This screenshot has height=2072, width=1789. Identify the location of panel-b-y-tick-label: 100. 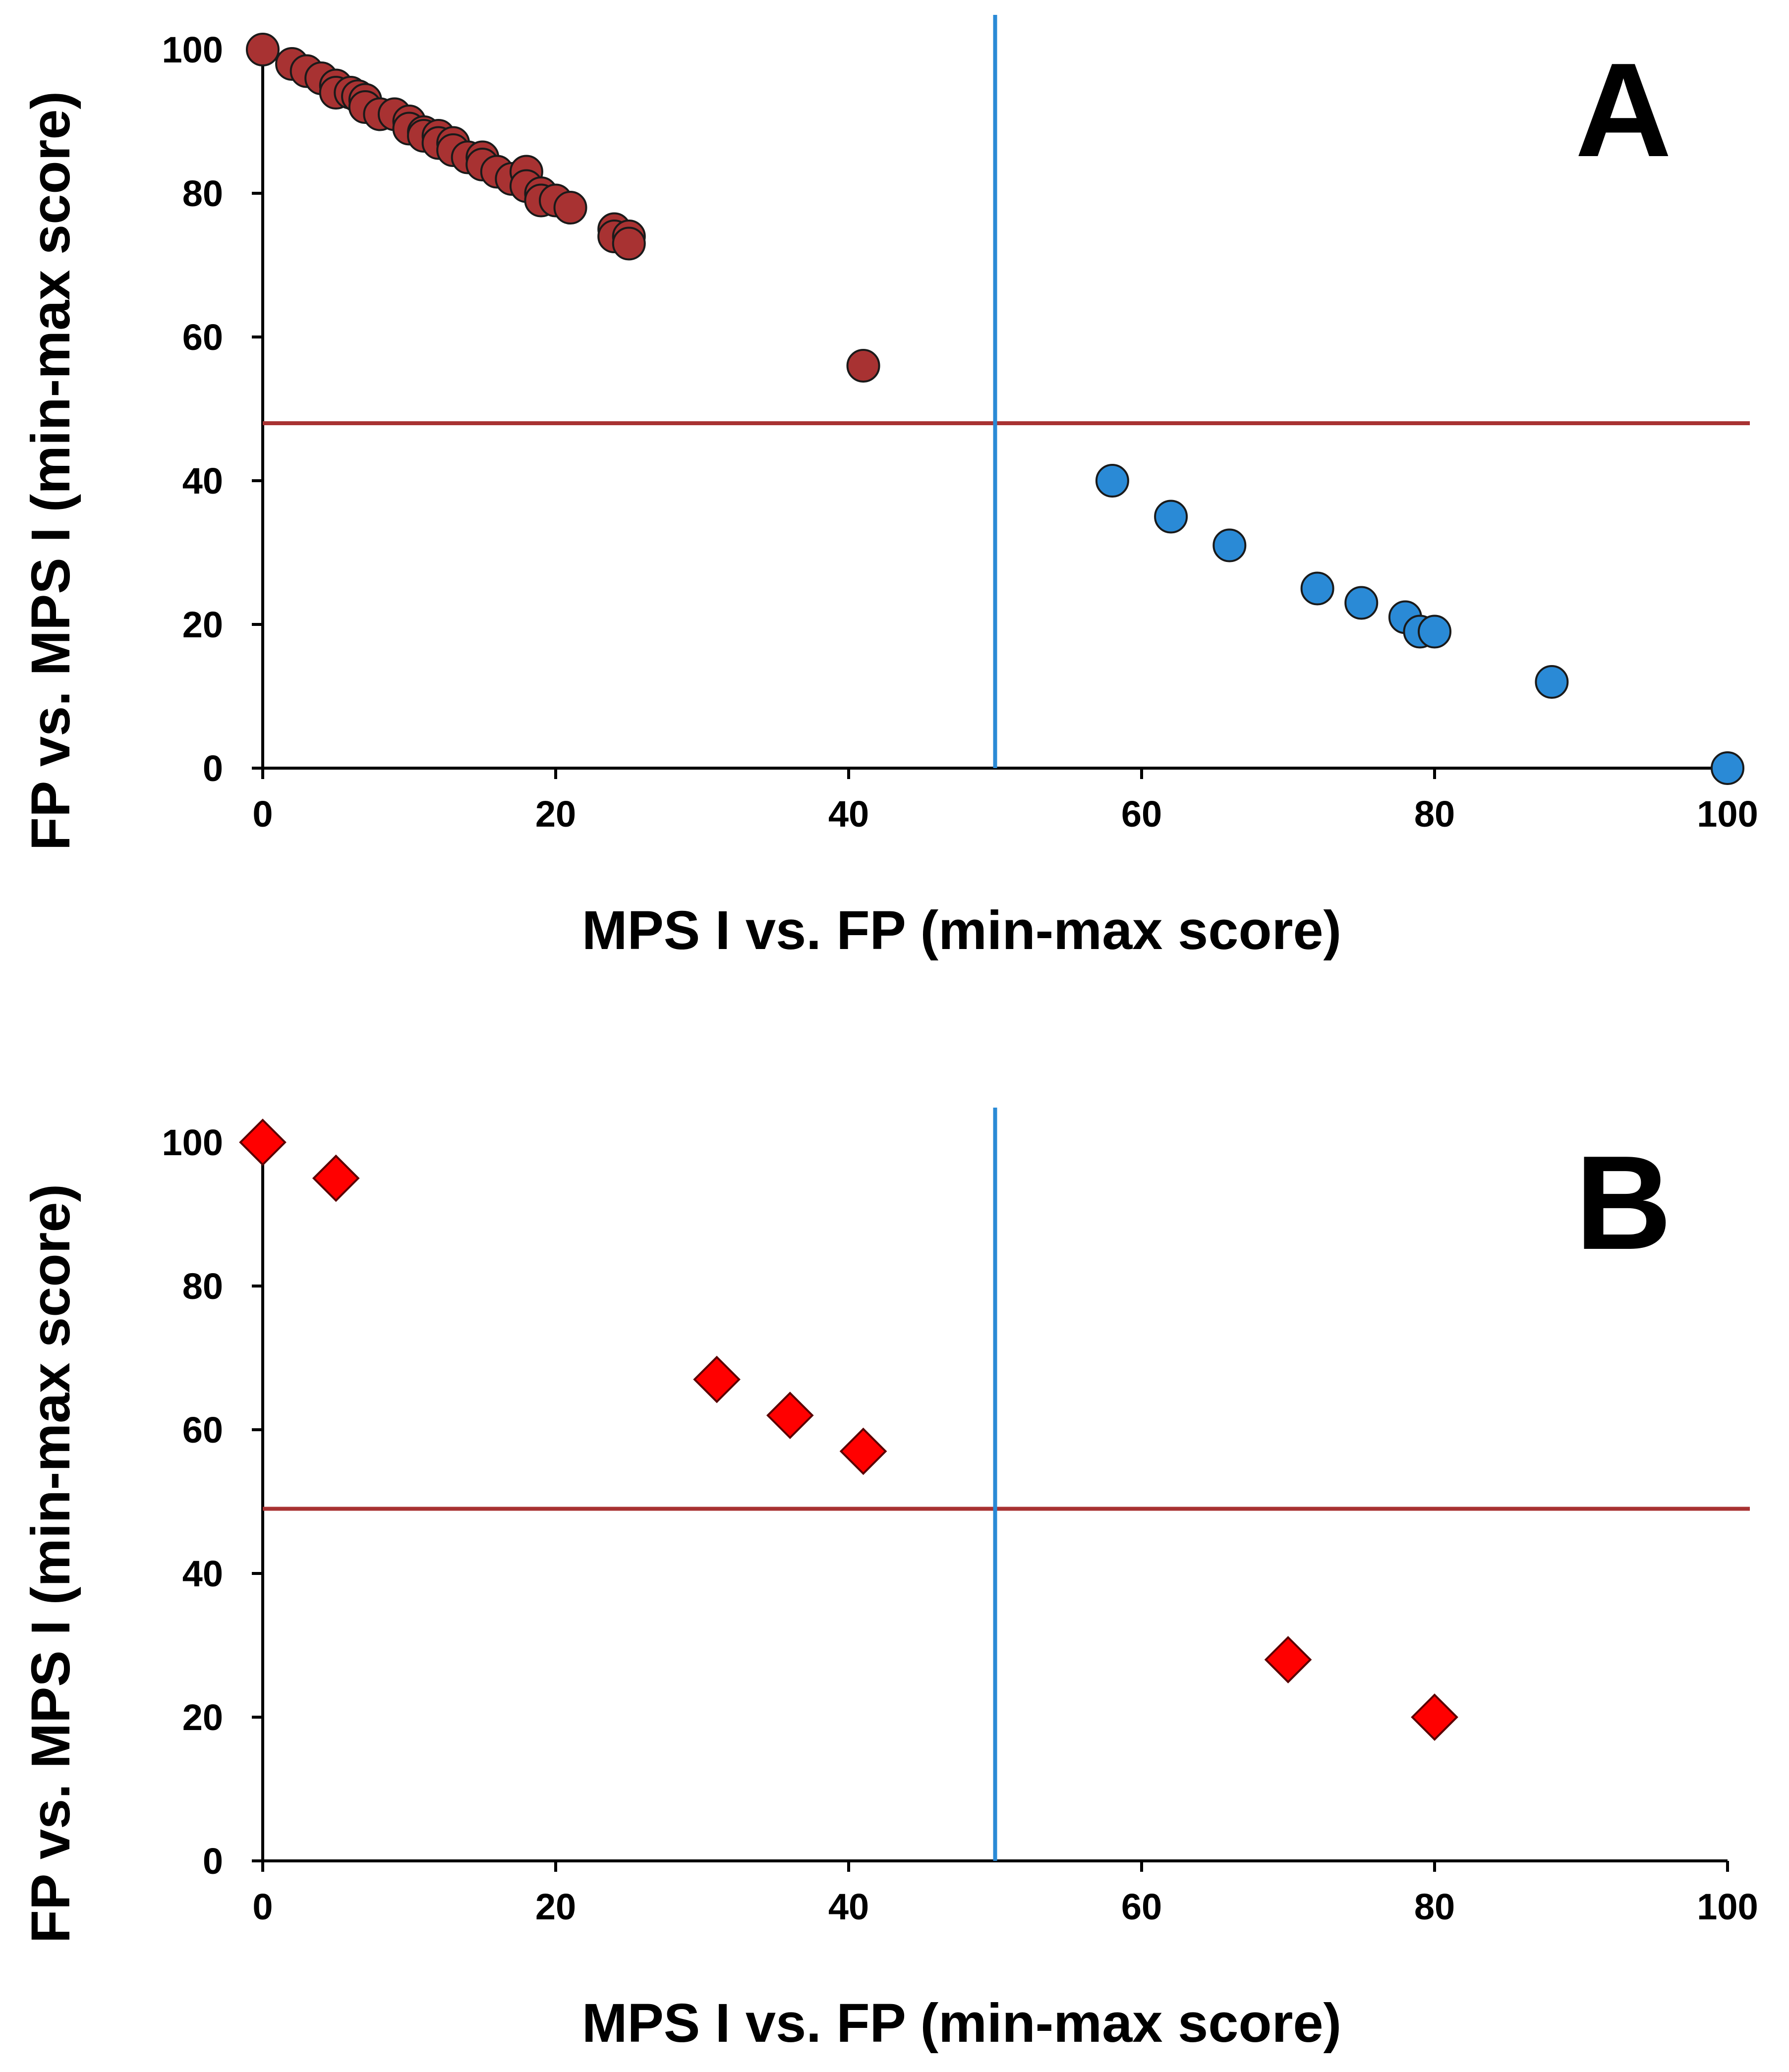
(192, 1142).